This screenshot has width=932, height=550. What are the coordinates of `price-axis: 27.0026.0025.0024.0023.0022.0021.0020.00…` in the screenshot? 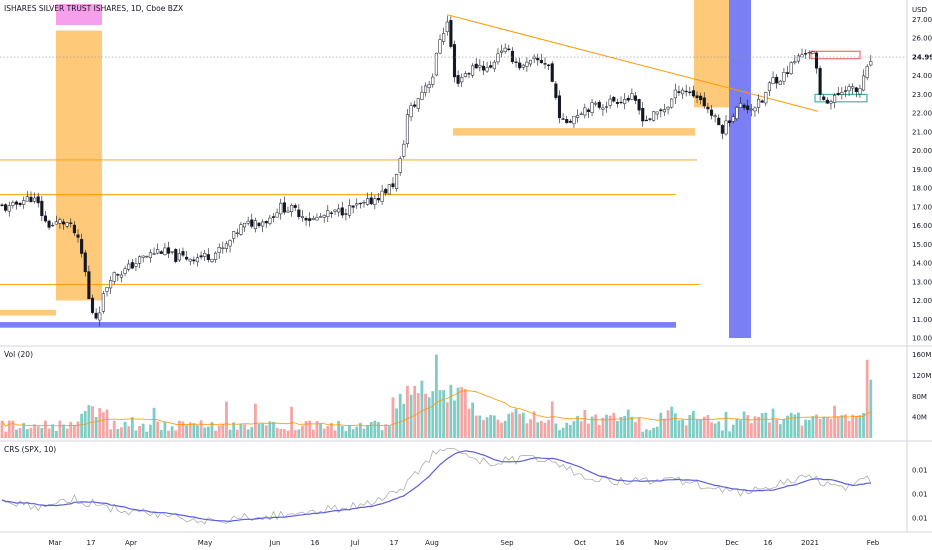 It's located at (922, 179).